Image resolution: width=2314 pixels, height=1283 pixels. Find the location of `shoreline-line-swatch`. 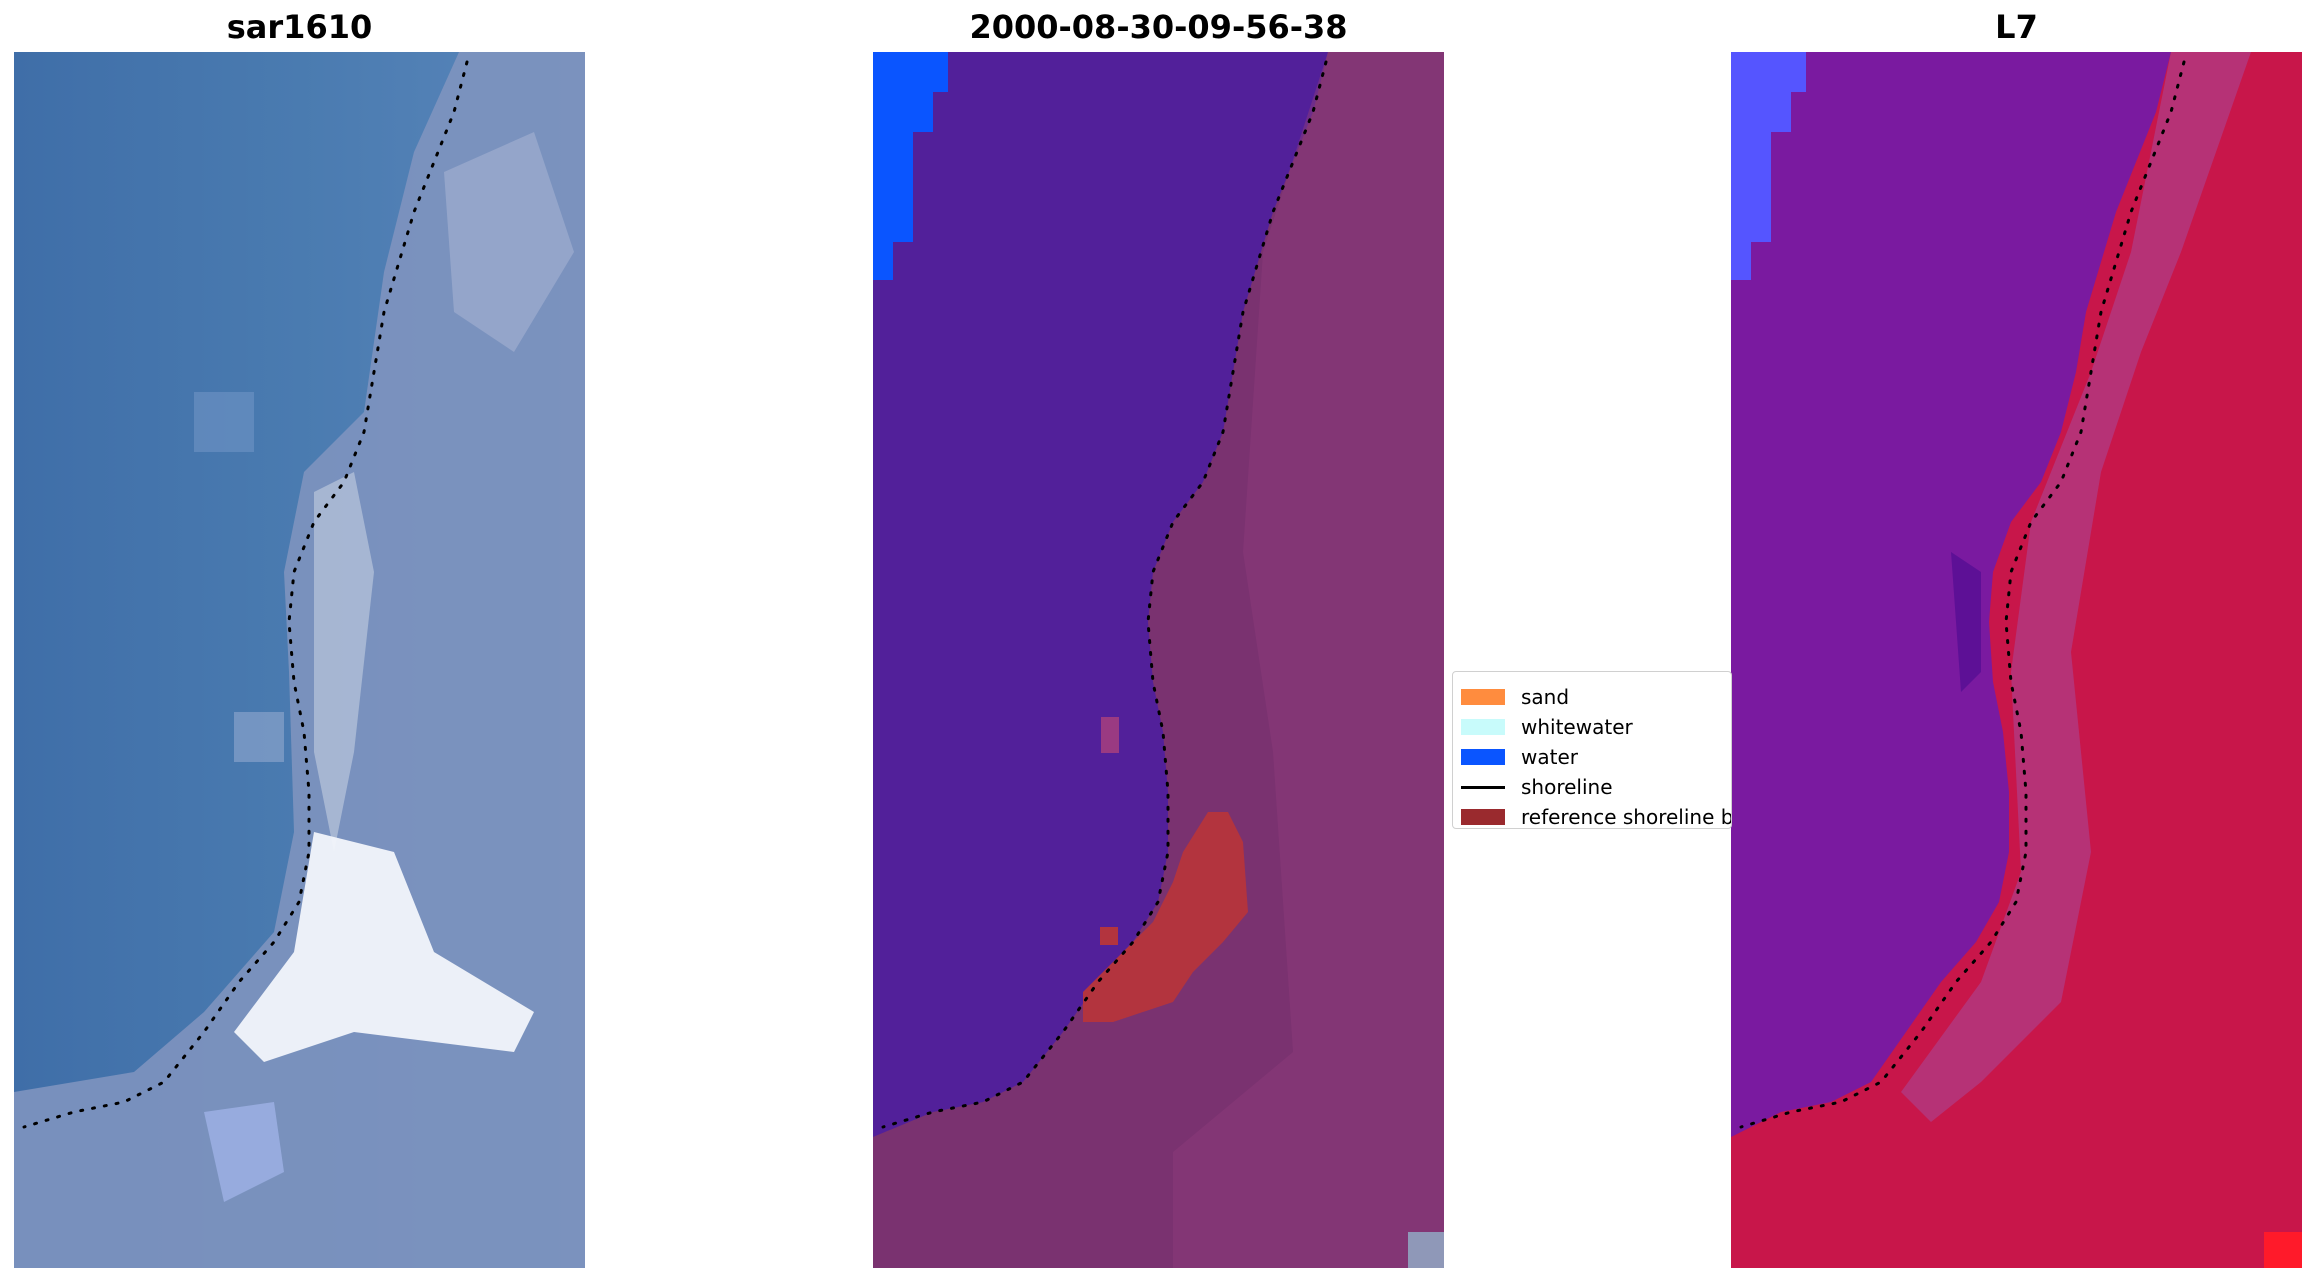

shoreline-line-swatch is located at coordinates (1483, 787).